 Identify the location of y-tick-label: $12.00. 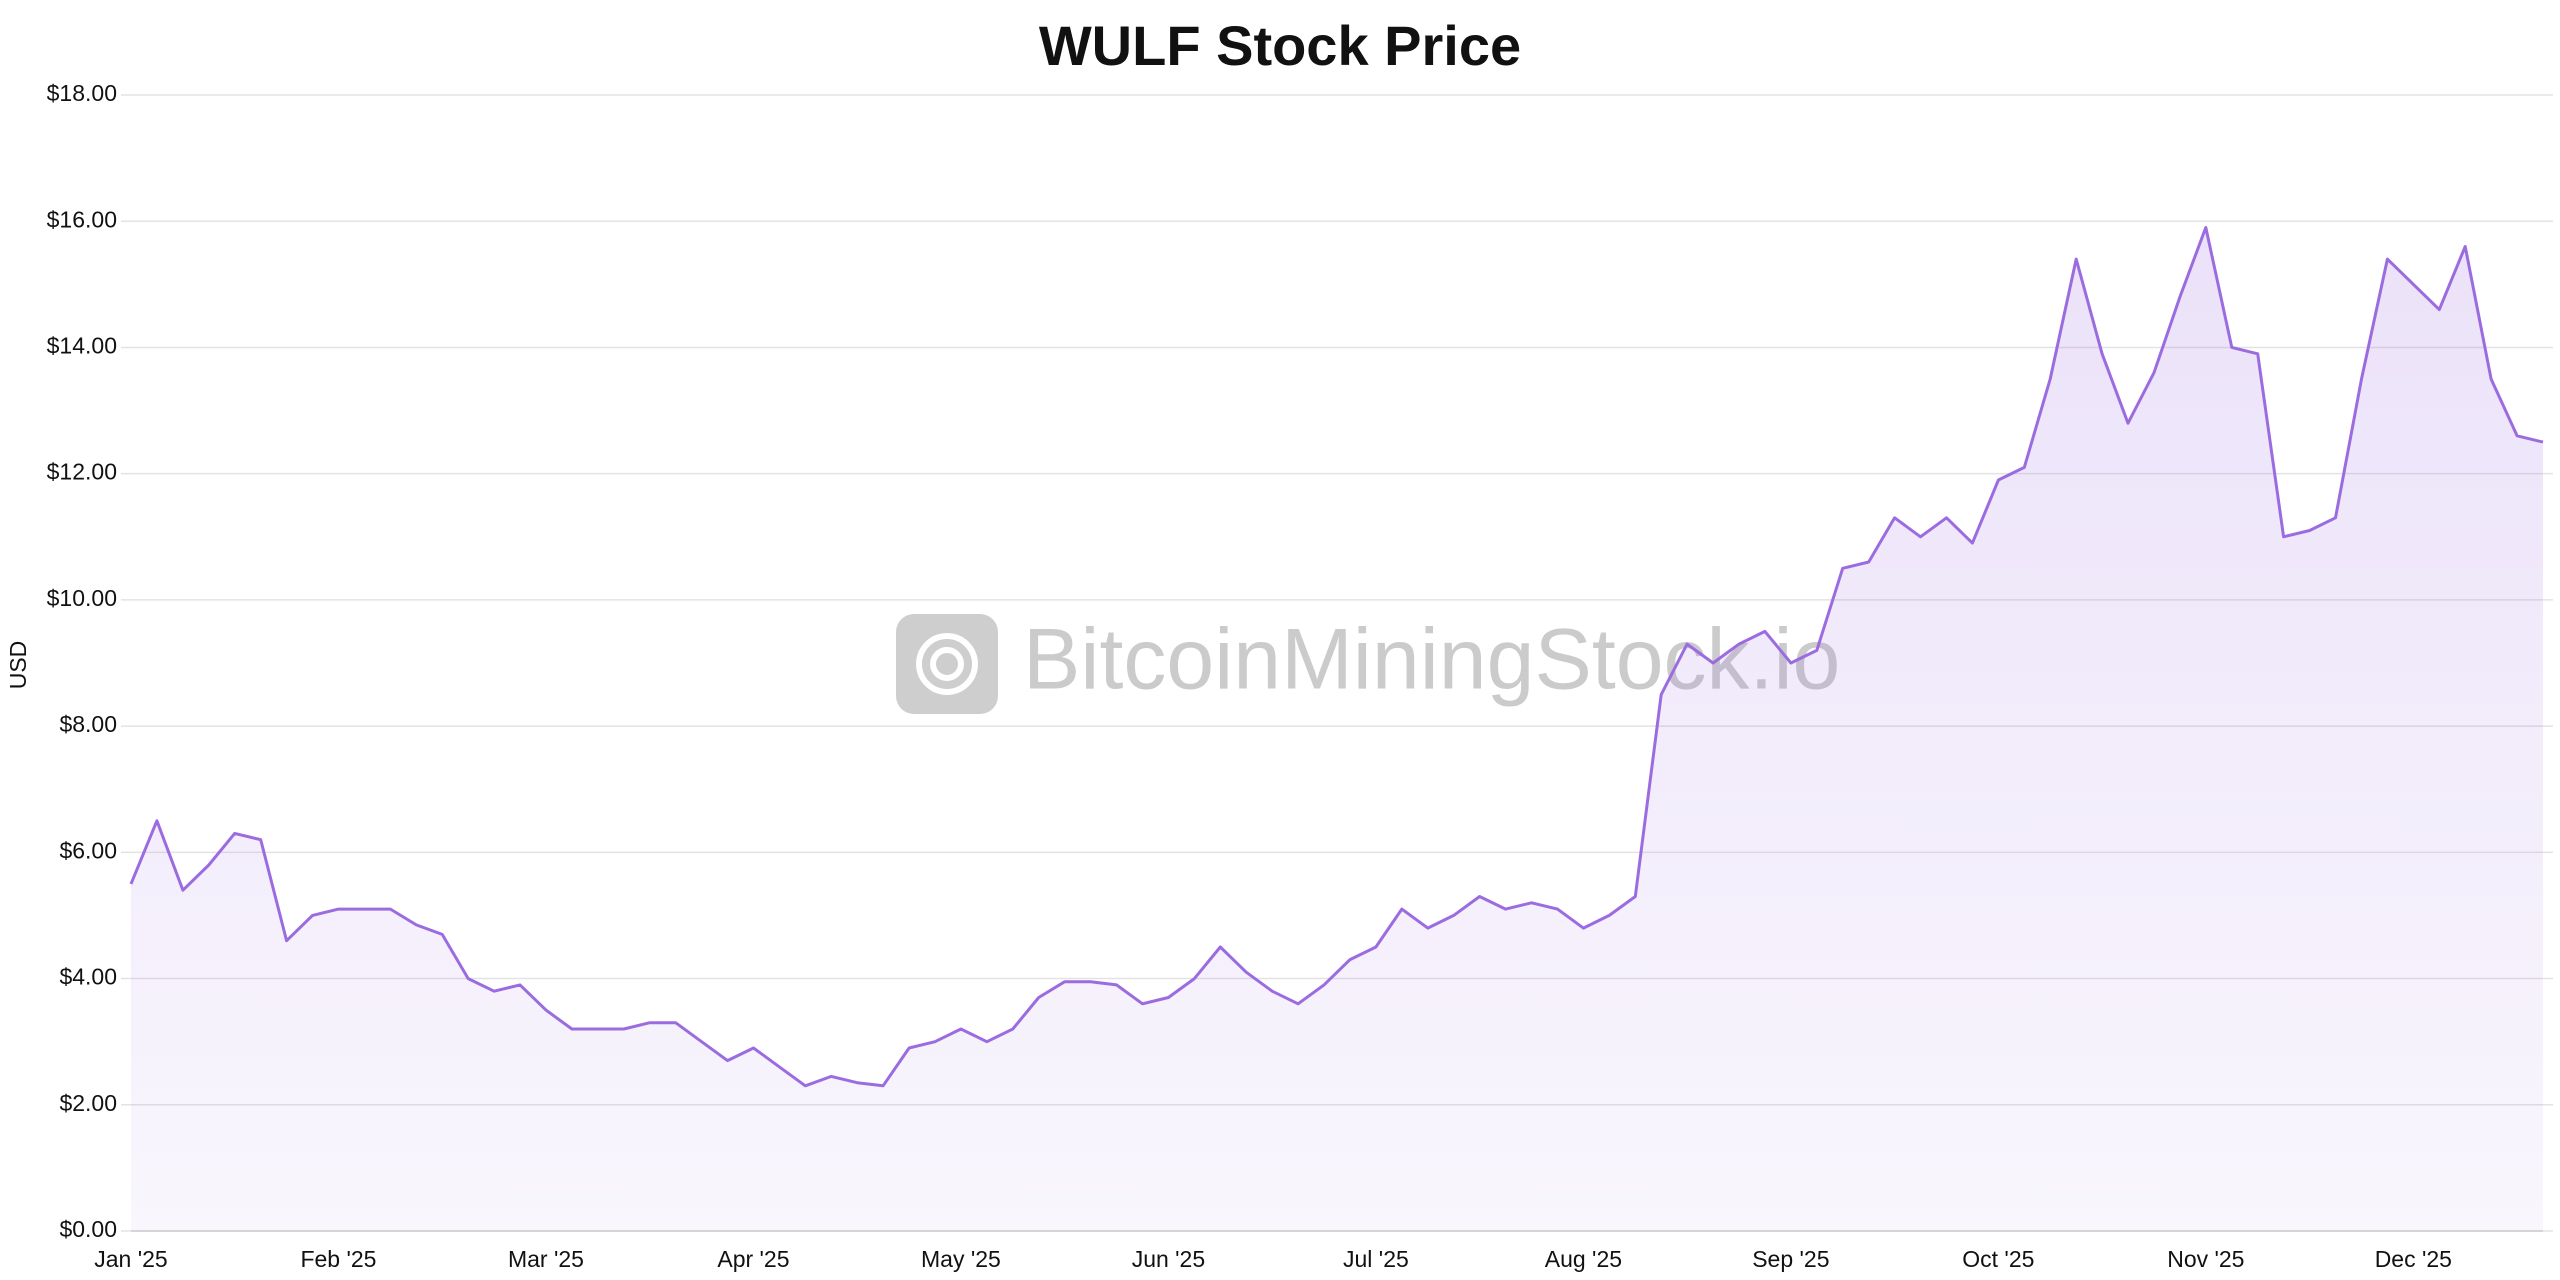
(82, 472).